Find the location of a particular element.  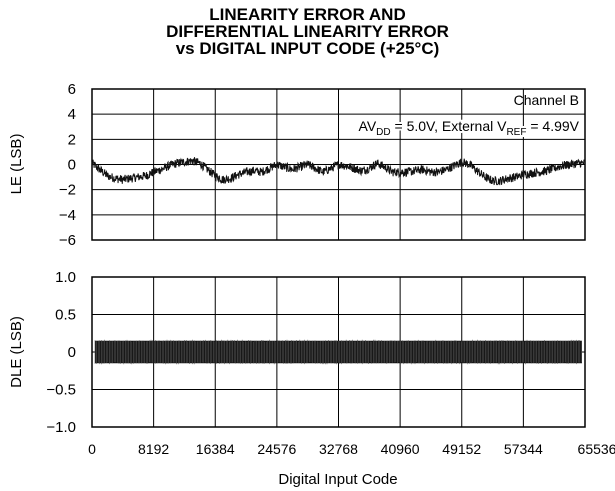

x-tick-label: 57344 is located at coordinates (523, 449).